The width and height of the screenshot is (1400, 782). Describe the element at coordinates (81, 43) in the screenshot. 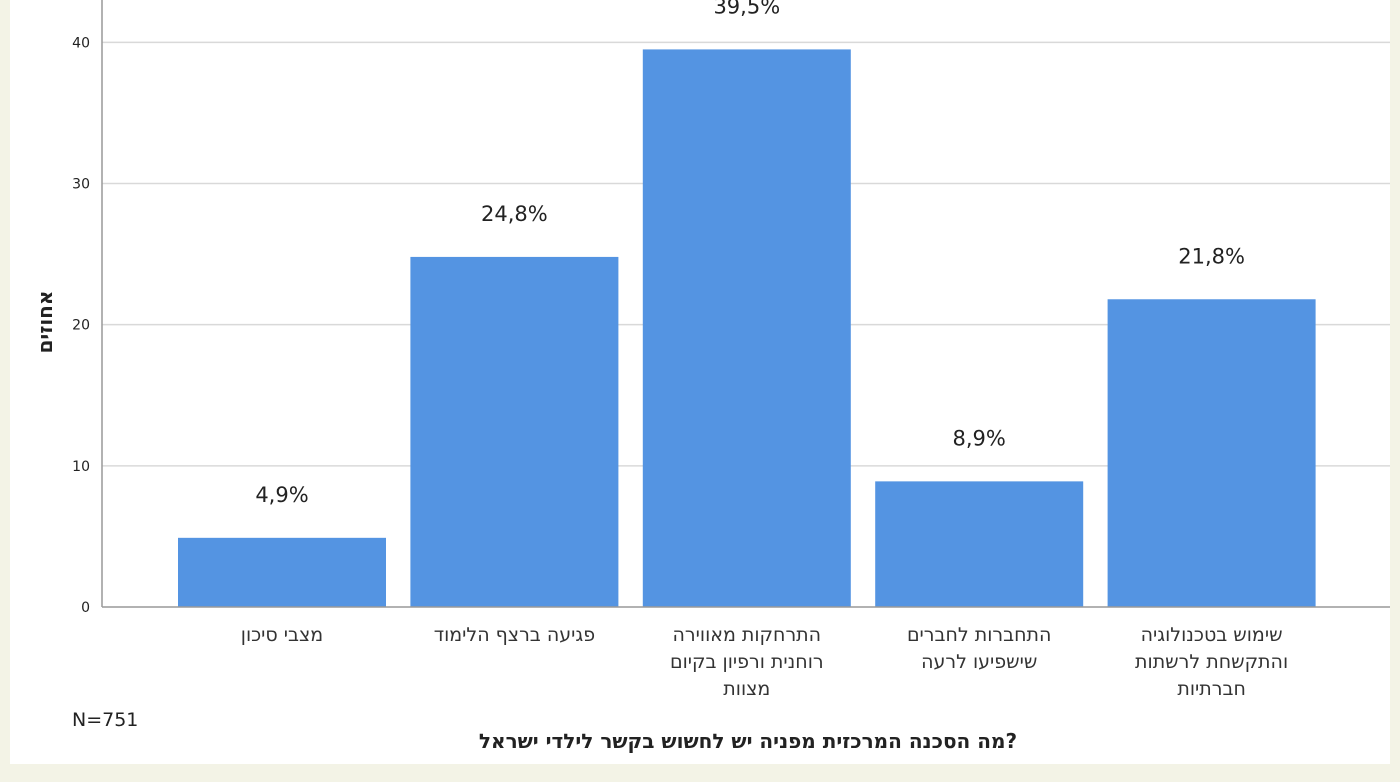

I see `y-tick-label: 40` at that location.